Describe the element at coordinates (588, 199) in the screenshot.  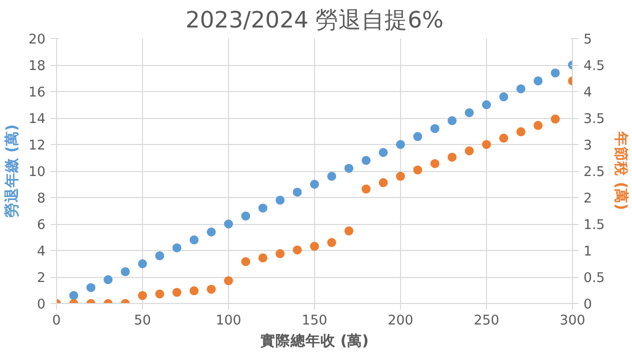
I see `y2-tick-label: 2` at that location.